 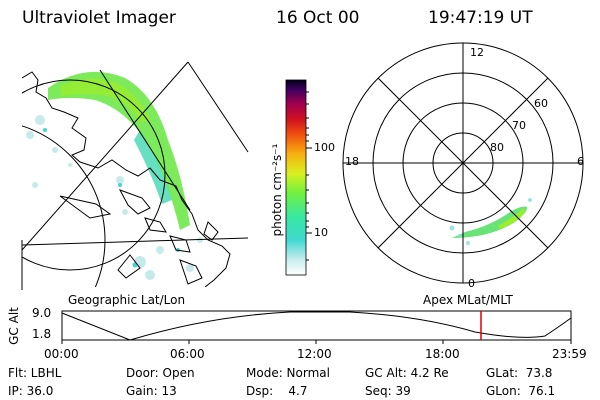 What do you see at coordinates (442, 354) in the screenshot?
I see `time-tick-1800: 18:00` at bounding box center [442, 354].